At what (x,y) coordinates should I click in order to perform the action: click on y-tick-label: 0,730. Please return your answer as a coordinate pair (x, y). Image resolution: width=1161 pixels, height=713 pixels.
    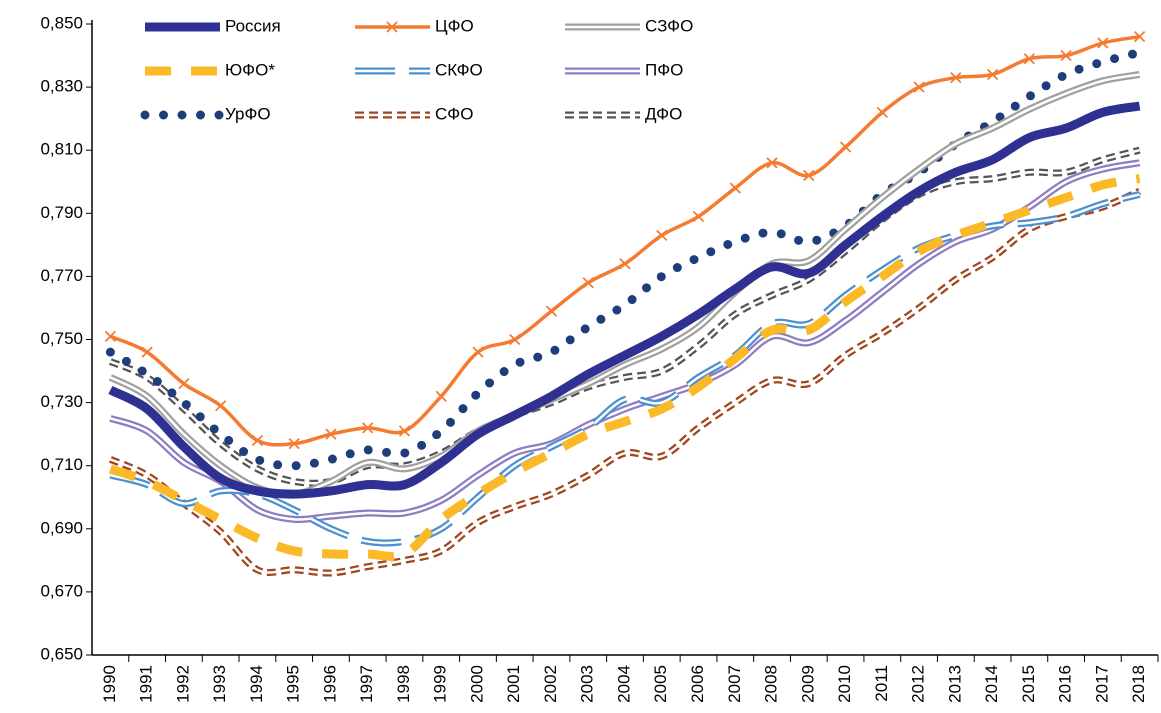
    Looking at the image, I should click on (61, 401).